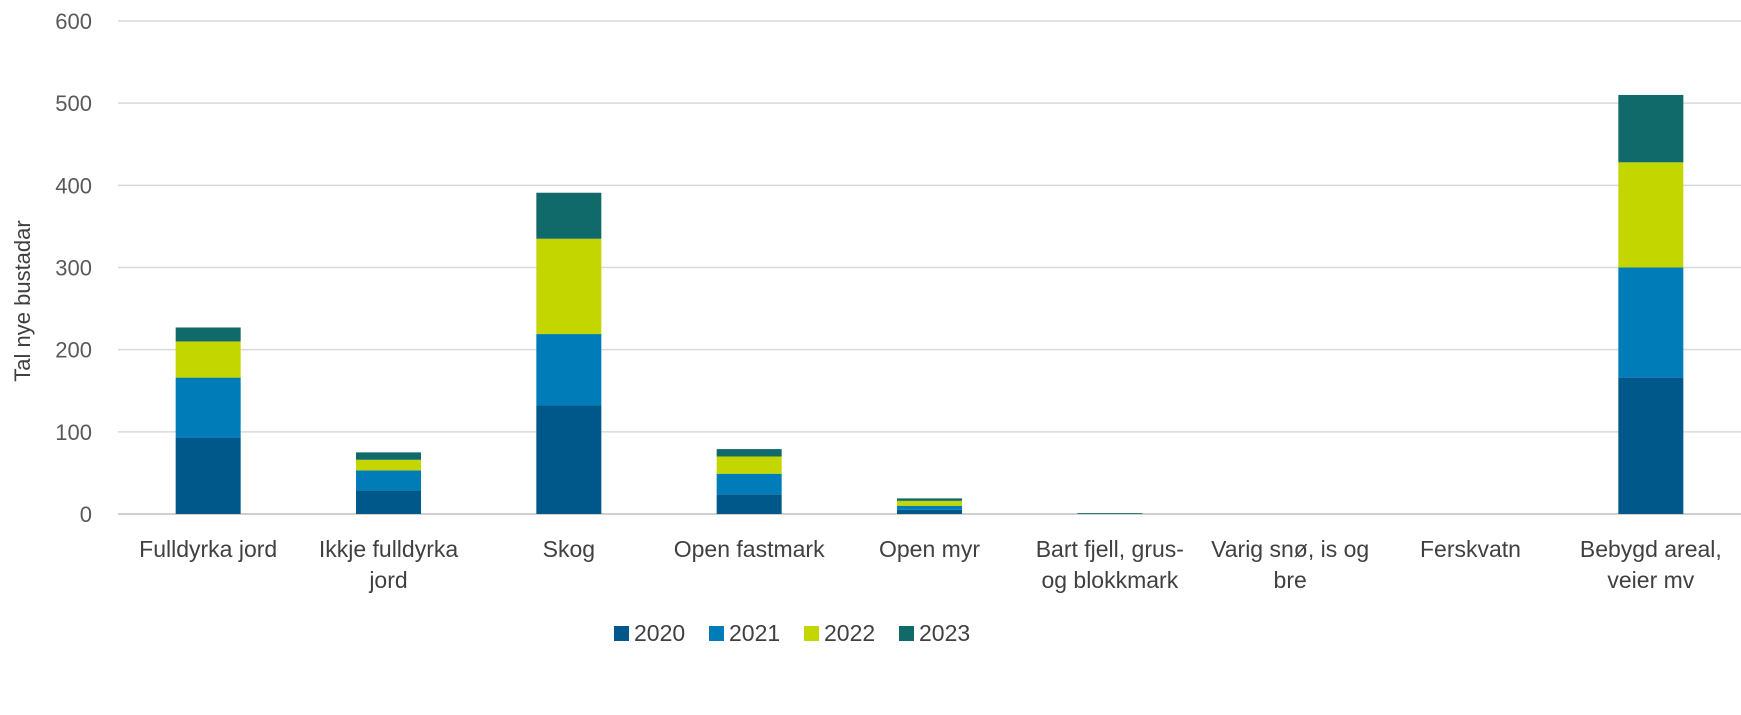 The image size is (1741, 715). What do you see at coordinates (387, 580) in the screenshot?
I see `x-category-label: jord` at bounding box center [387, 580].